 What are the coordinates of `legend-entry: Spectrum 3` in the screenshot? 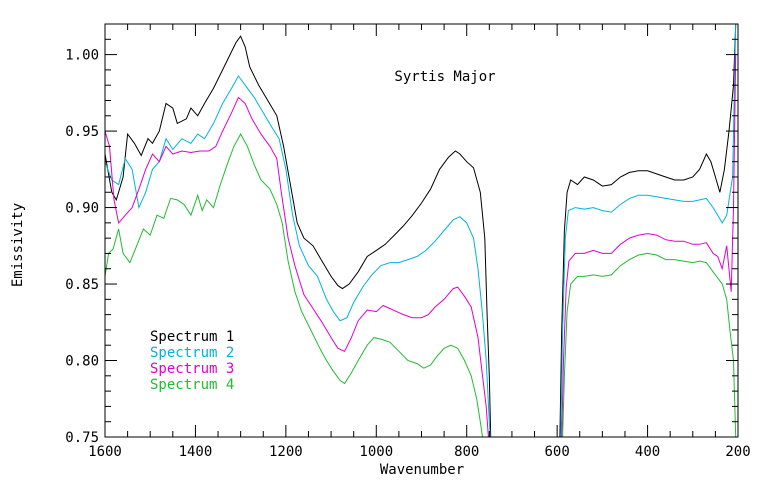 It's located at (192, 369).